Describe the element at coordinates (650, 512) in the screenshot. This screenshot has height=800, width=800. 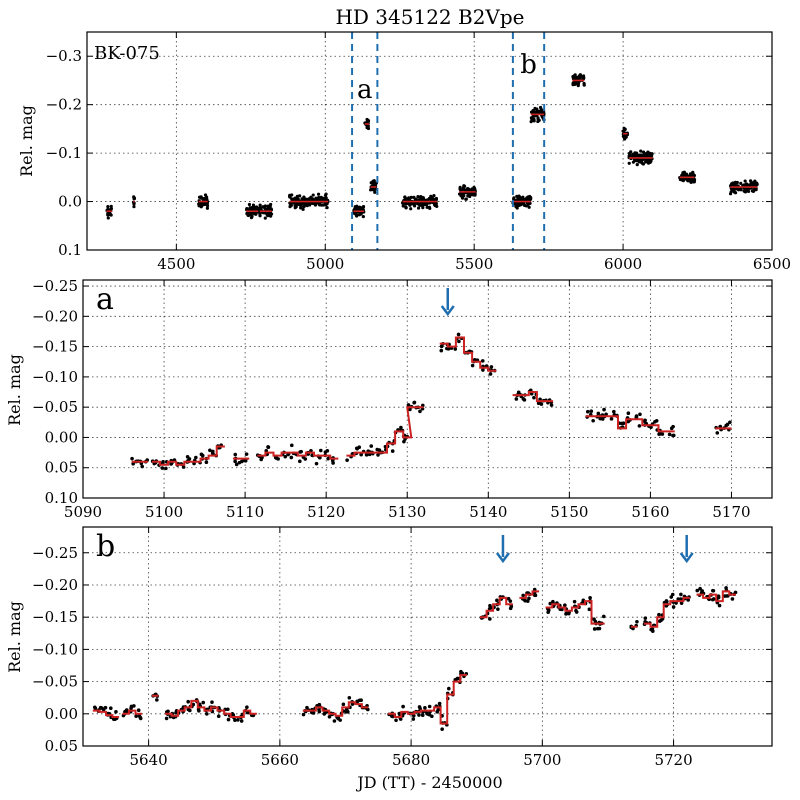
I see `x-tick-label: 5160` at that location.